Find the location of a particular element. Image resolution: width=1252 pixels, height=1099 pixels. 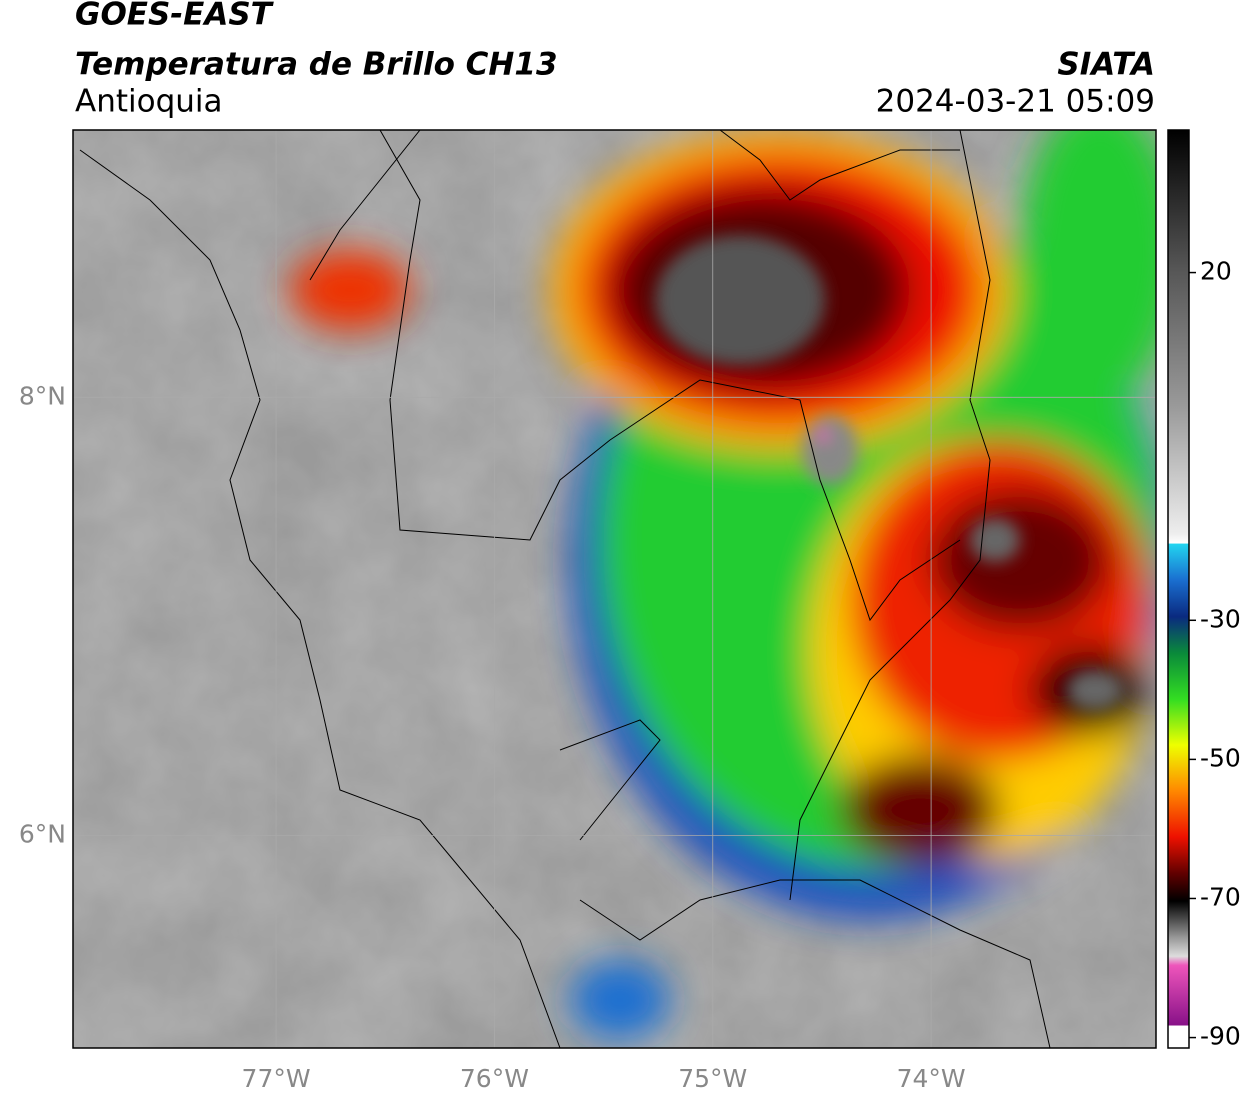

satellite-title: GOES-EAST is located at coordinates (175, 16).